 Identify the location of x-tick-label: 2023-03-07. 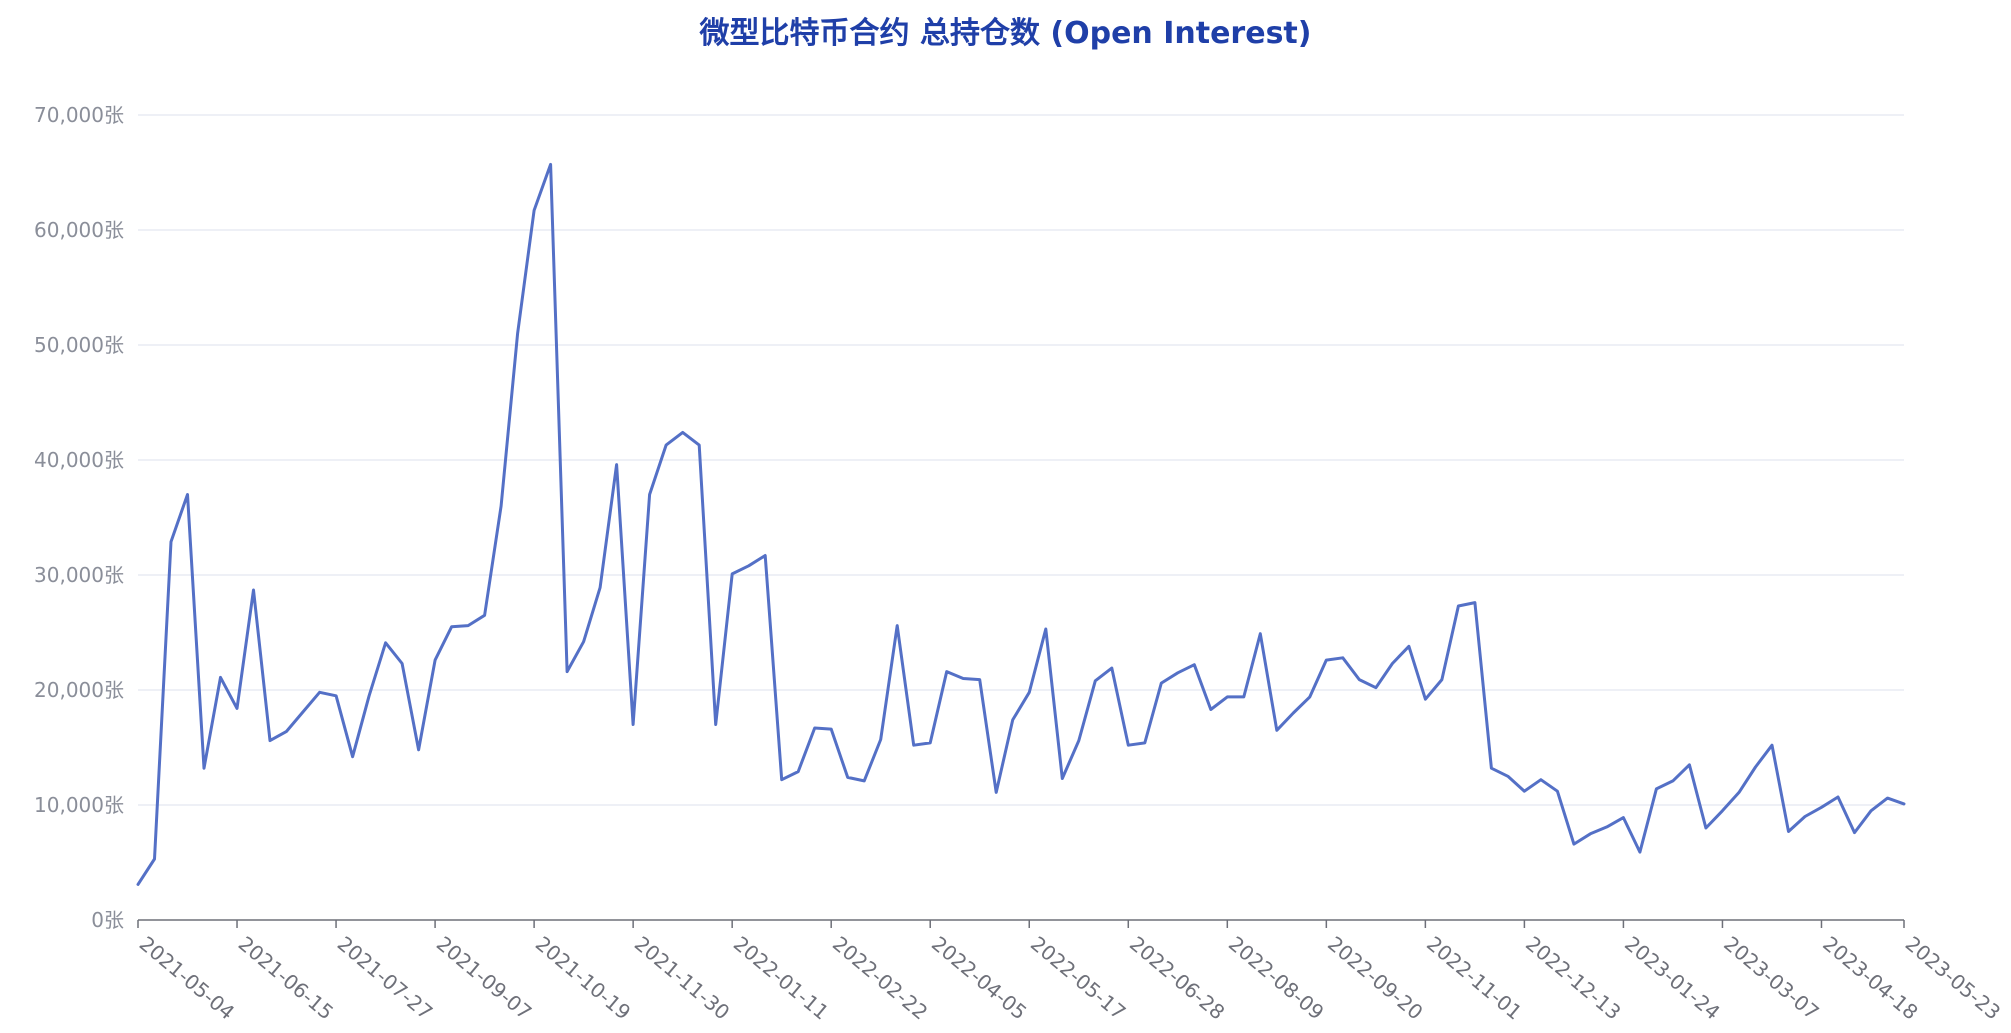
(1771, 977).